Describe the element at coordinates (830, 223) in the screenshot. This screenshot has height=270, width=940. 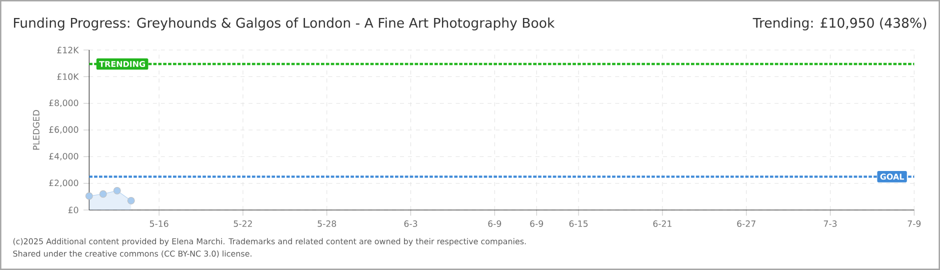
I see `x-tick-label: 7-3` at that location.